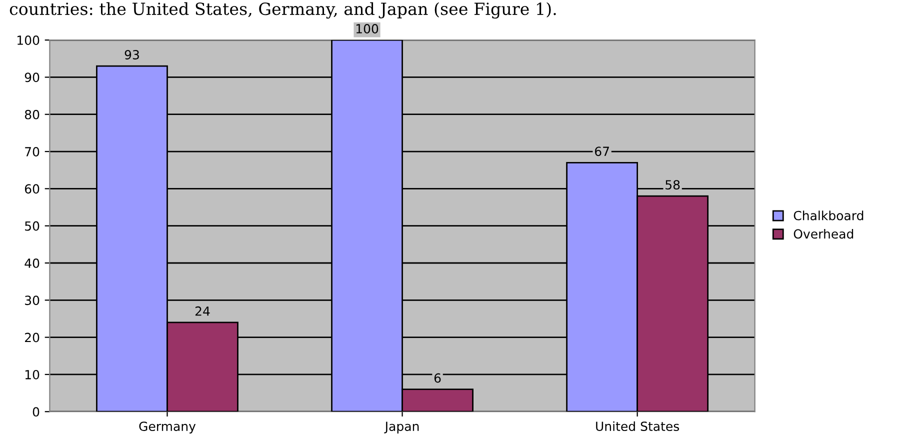 The image size is (904, 445). I want to click on data-label: 100, so click(367, 29).